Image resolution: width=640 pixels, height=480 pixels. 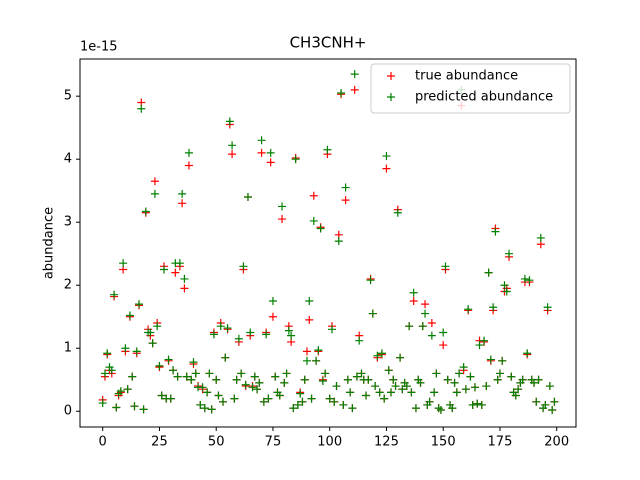 What do you see at coordinates (391, 97) in the screenshot?
I see `legend-marker` at bounding box center [391, 97].